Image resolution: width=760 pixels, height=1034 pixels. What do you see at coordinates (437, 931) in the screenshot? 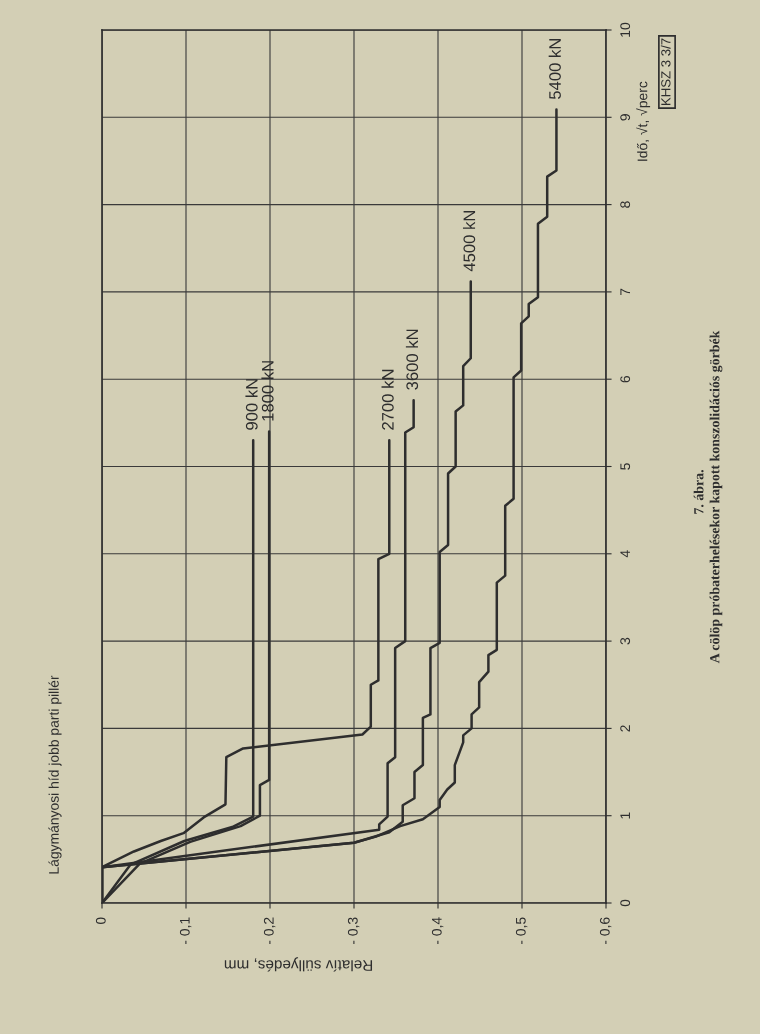
I see `x-tick-label: - 0,4` at bounding box center [437, 931].